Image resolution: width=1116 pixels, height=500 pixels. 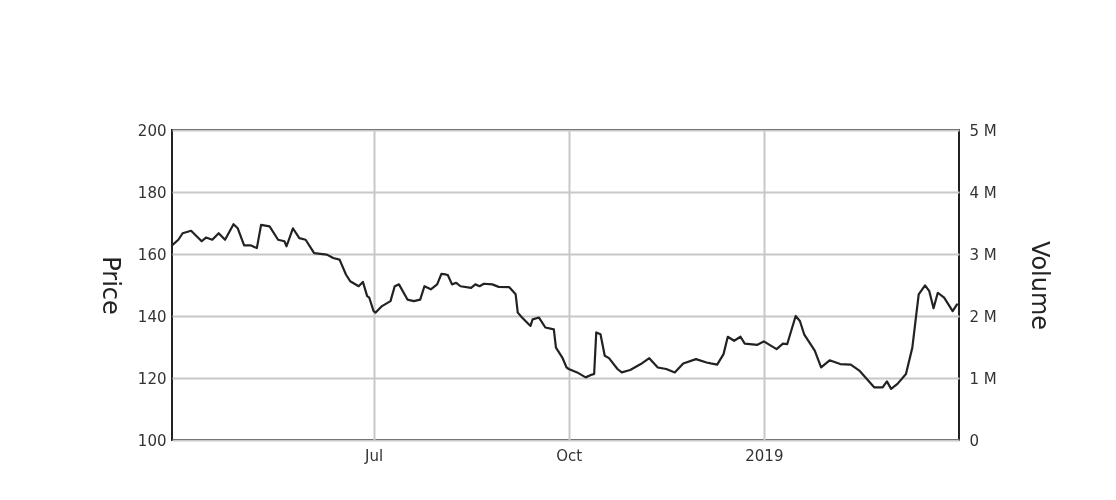 What do you see at coordinates (110, 285) in the screenshot?
I see `y-axis-title: Price` at bounding box center [110, 285].